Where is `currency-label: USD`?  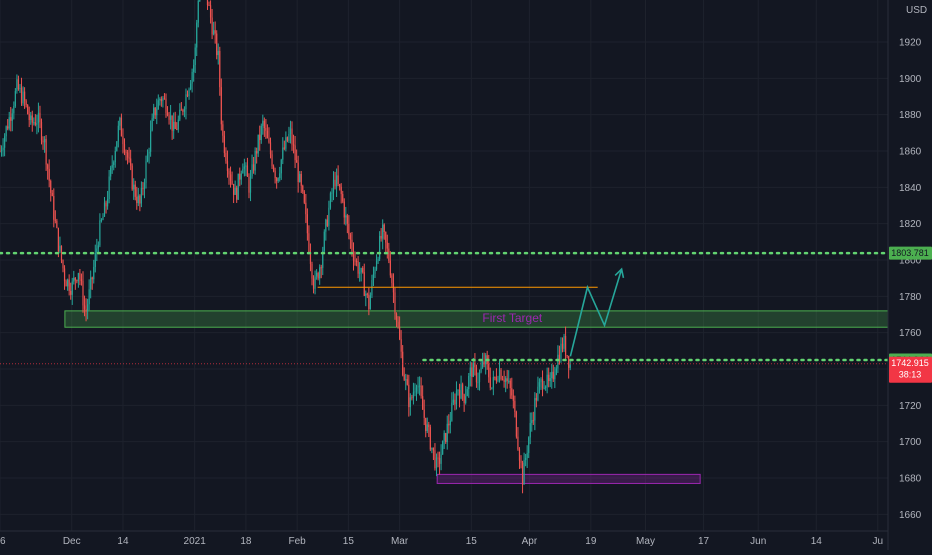
currency-label: USD is located at coordinates (916, 10).